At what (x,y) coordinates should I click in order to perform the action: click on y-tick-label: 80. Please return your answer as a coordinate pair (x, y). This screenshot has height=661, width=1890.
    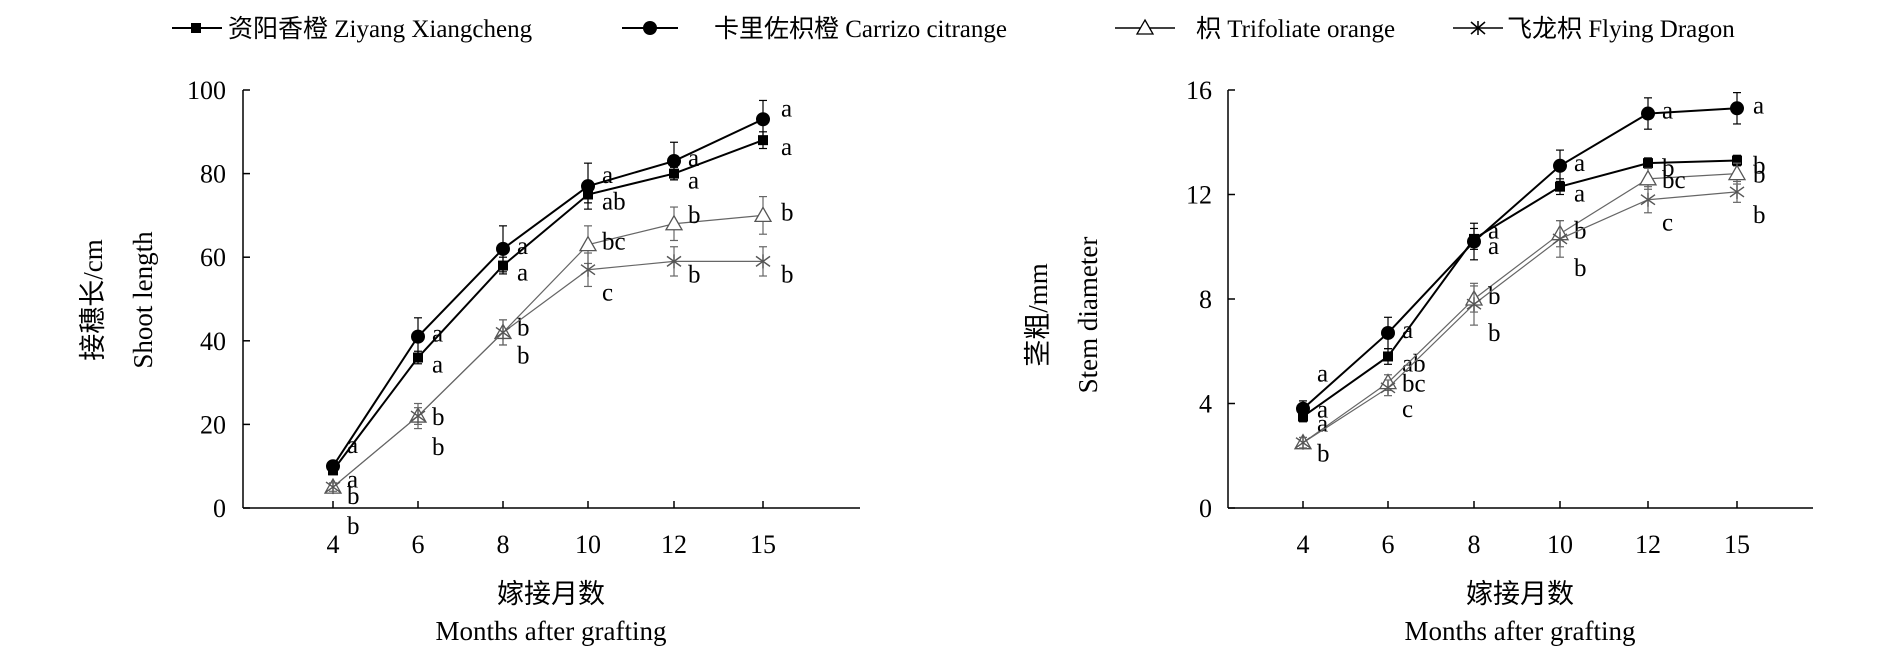
    Looking at the image, I should click on (213, 174).